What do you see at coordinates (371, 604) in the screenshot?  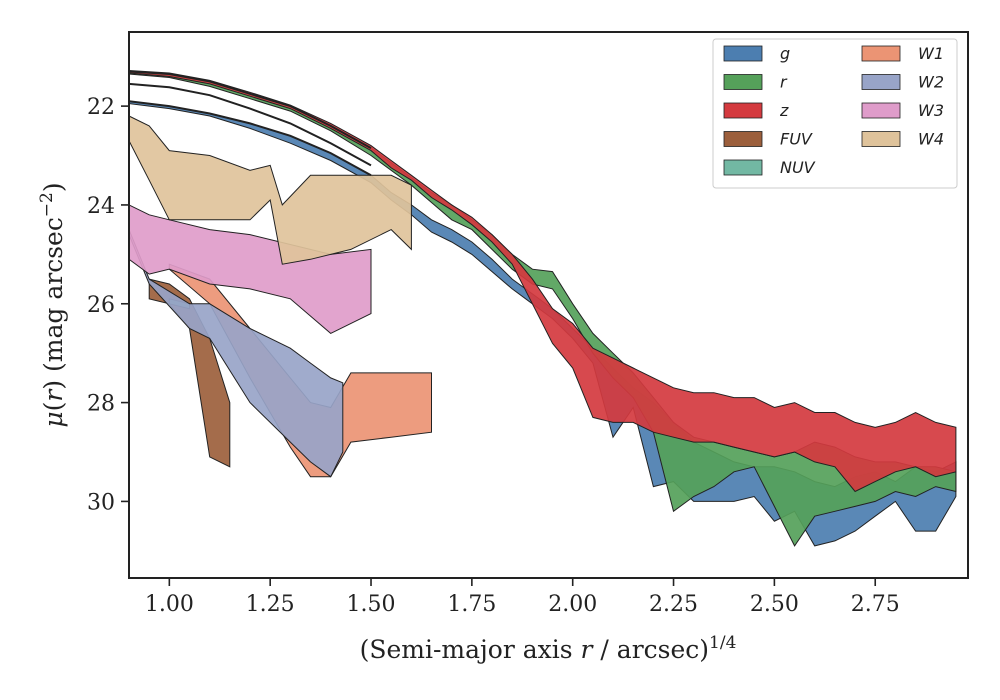 I see `x-tick-label: 1.50` at bounding box center [371, 604].